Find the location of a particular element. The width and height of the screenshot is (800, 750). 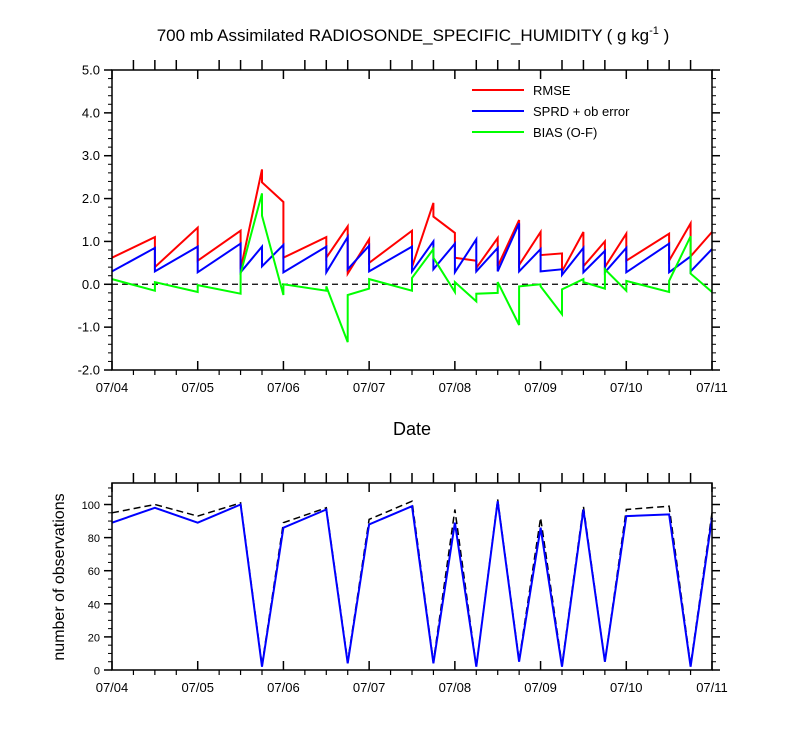

y-tick-label: 80 is located at coordinates (94, 539).